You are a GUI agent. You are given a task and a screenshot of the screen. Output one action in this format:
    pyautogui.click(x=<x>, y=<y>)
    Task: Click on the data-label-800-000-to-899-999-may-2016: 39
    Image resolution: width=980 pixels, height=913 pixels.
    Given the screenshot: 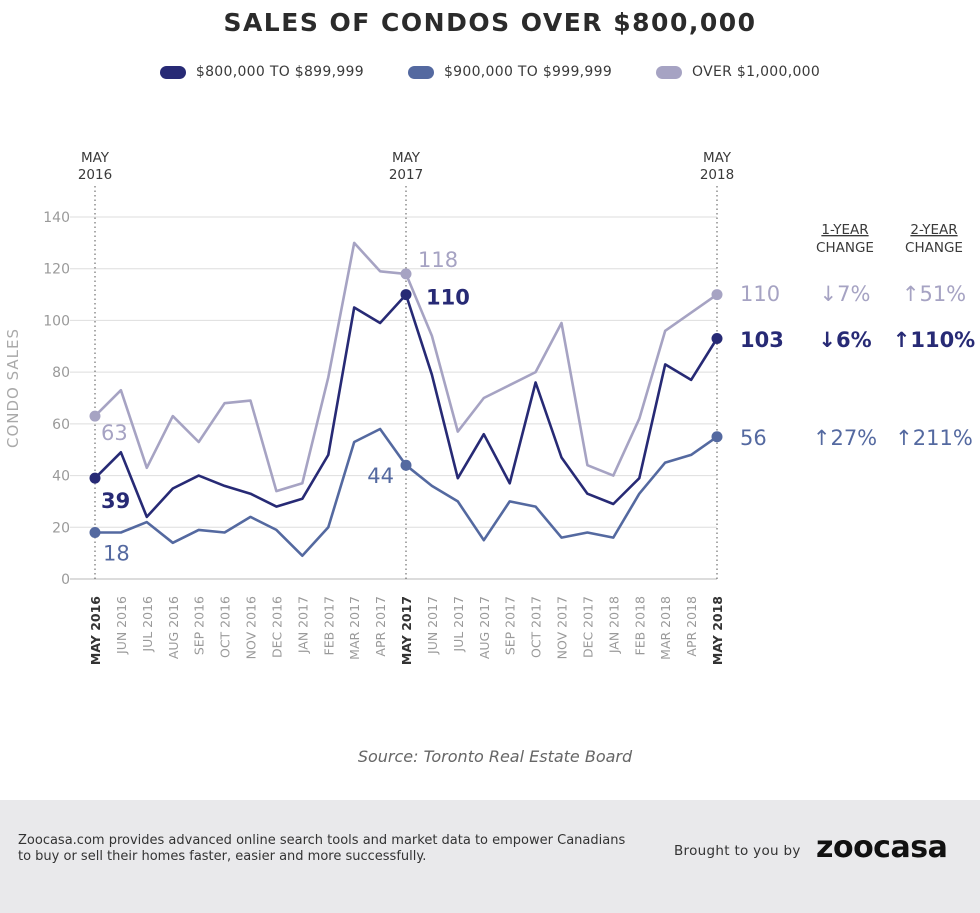 What is the action you would take?
    pyautogui.click(x=115, y=501)
    